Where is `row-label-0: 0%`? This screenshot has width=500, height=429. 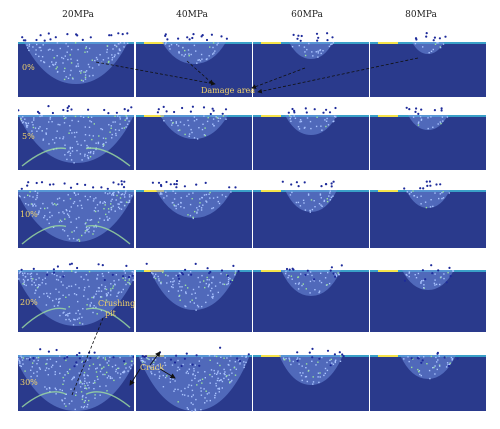
row-label-0: 0% is located at coordinates (28, 67).